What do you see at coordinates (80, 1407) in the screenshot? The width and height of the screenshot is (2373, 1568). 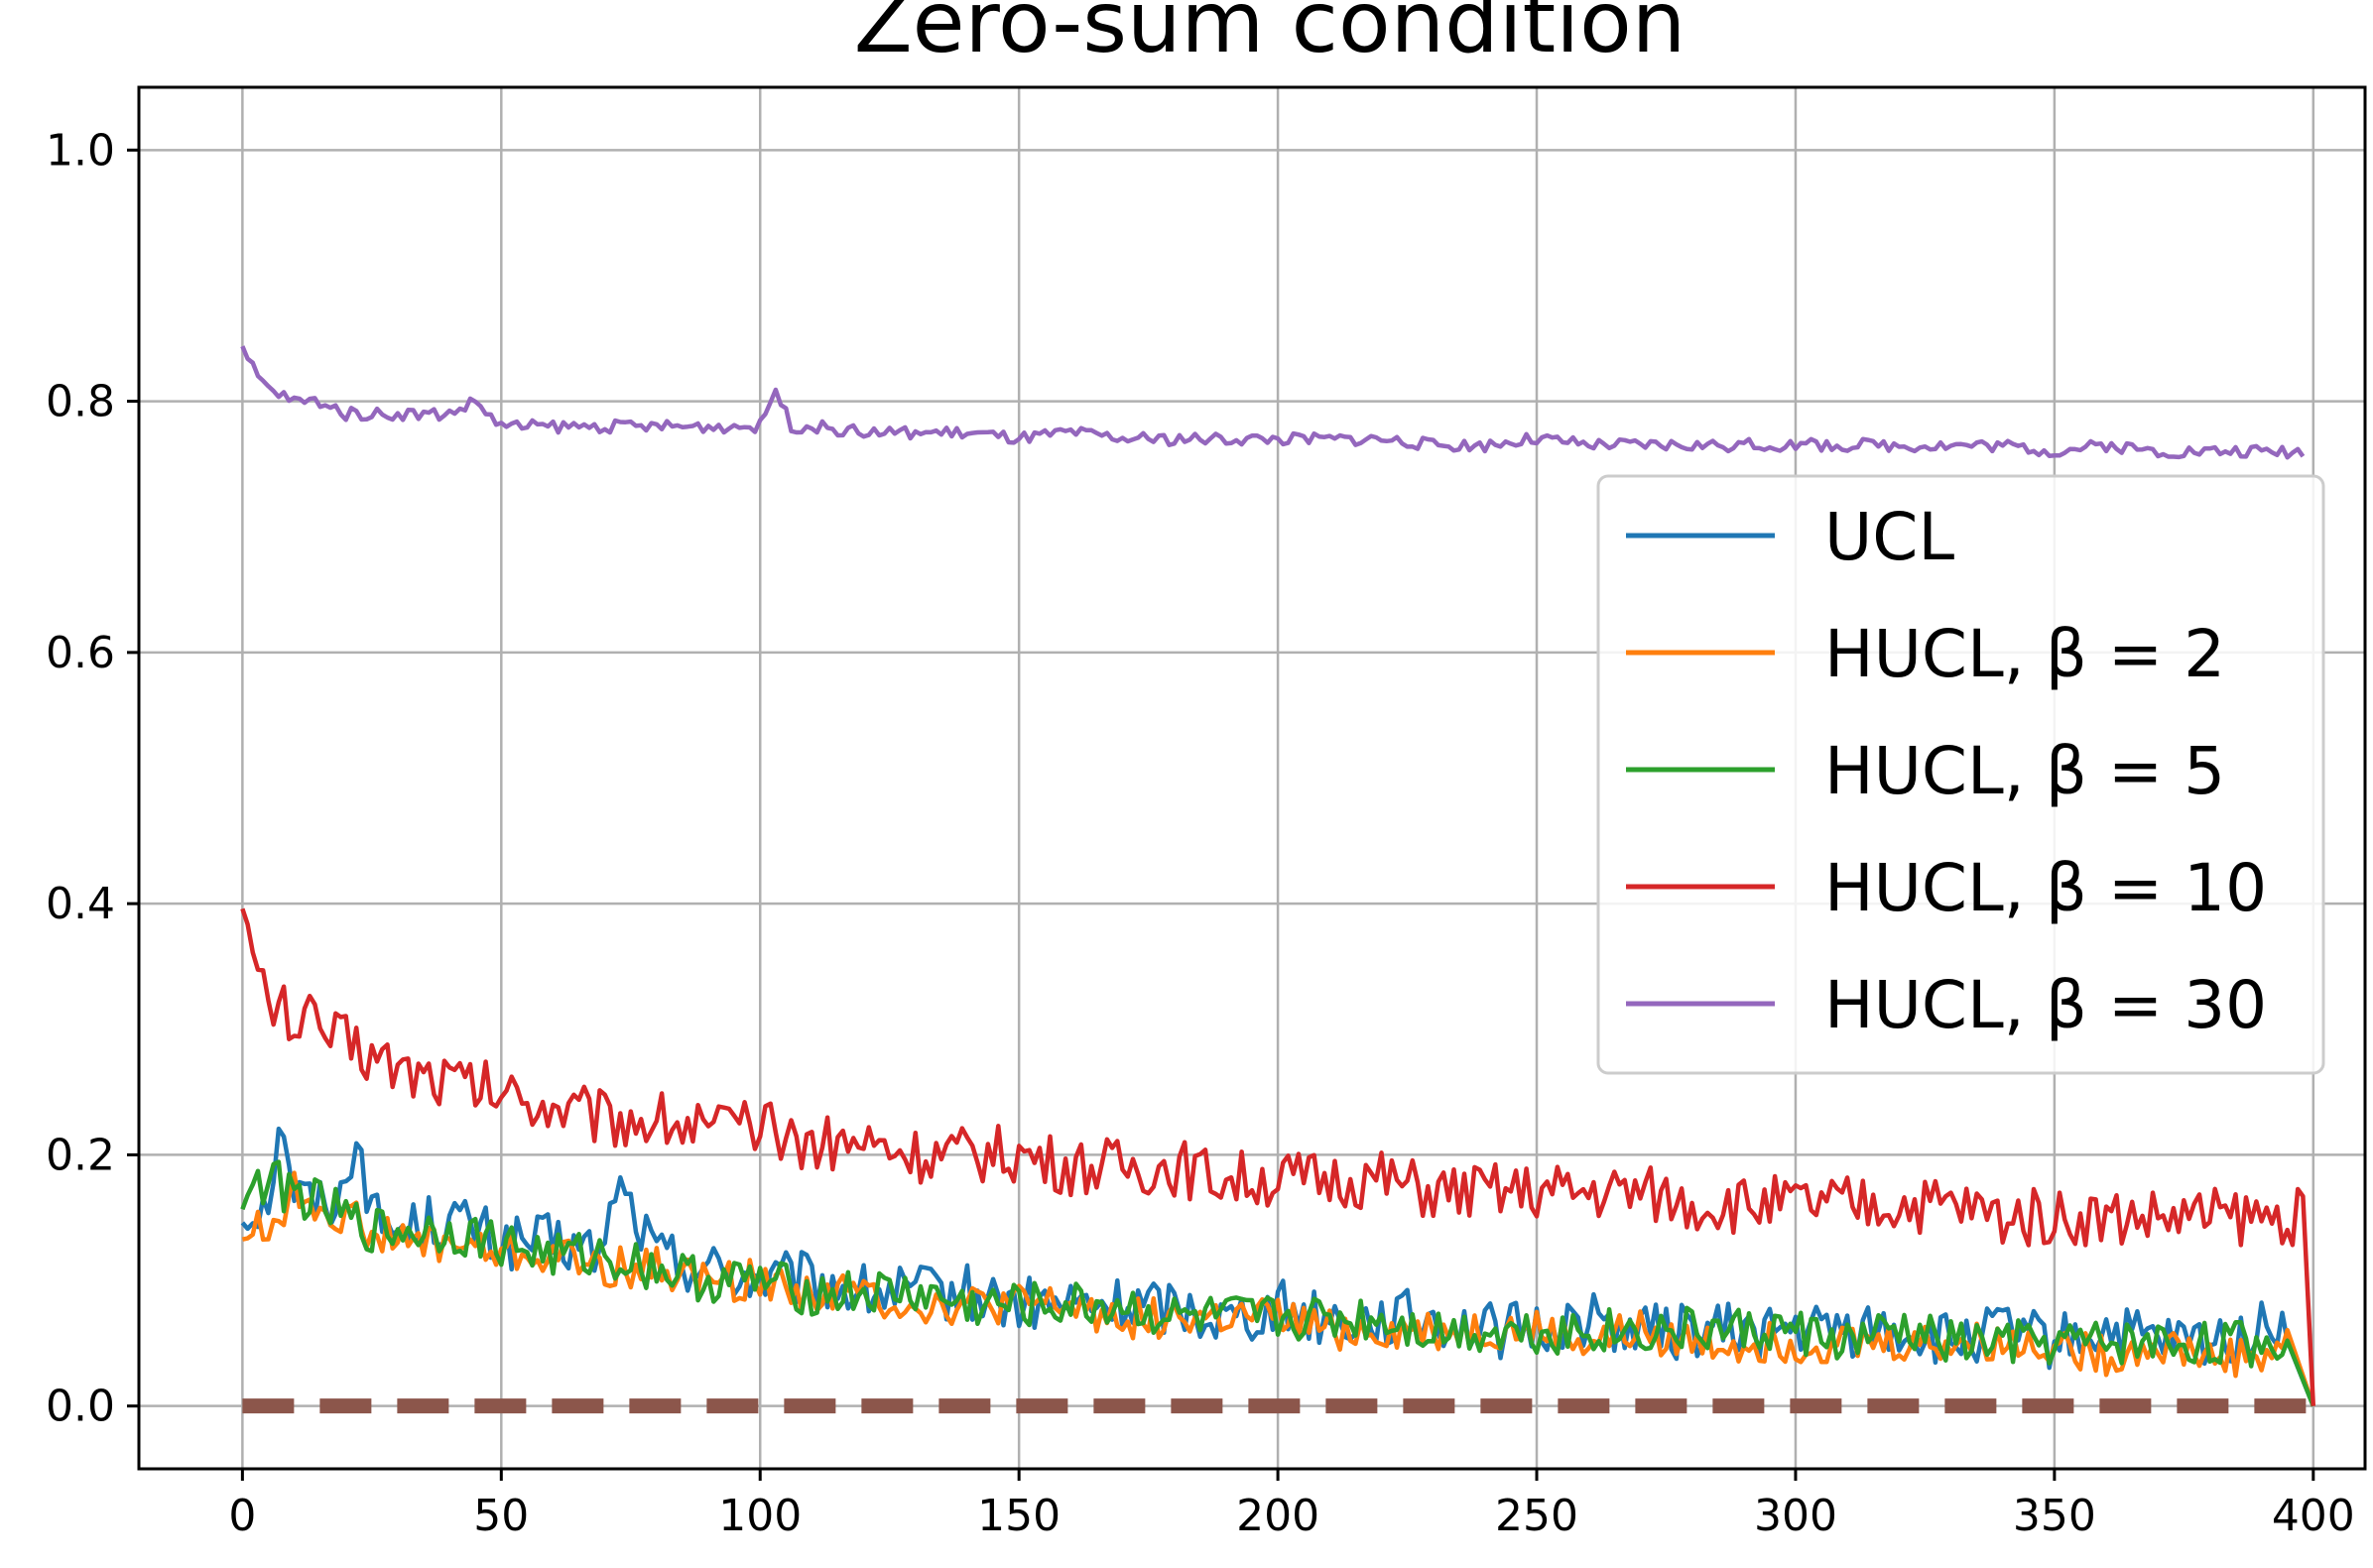 I see `y-tick-label: 0.0` at bounding box center [80, 1407].